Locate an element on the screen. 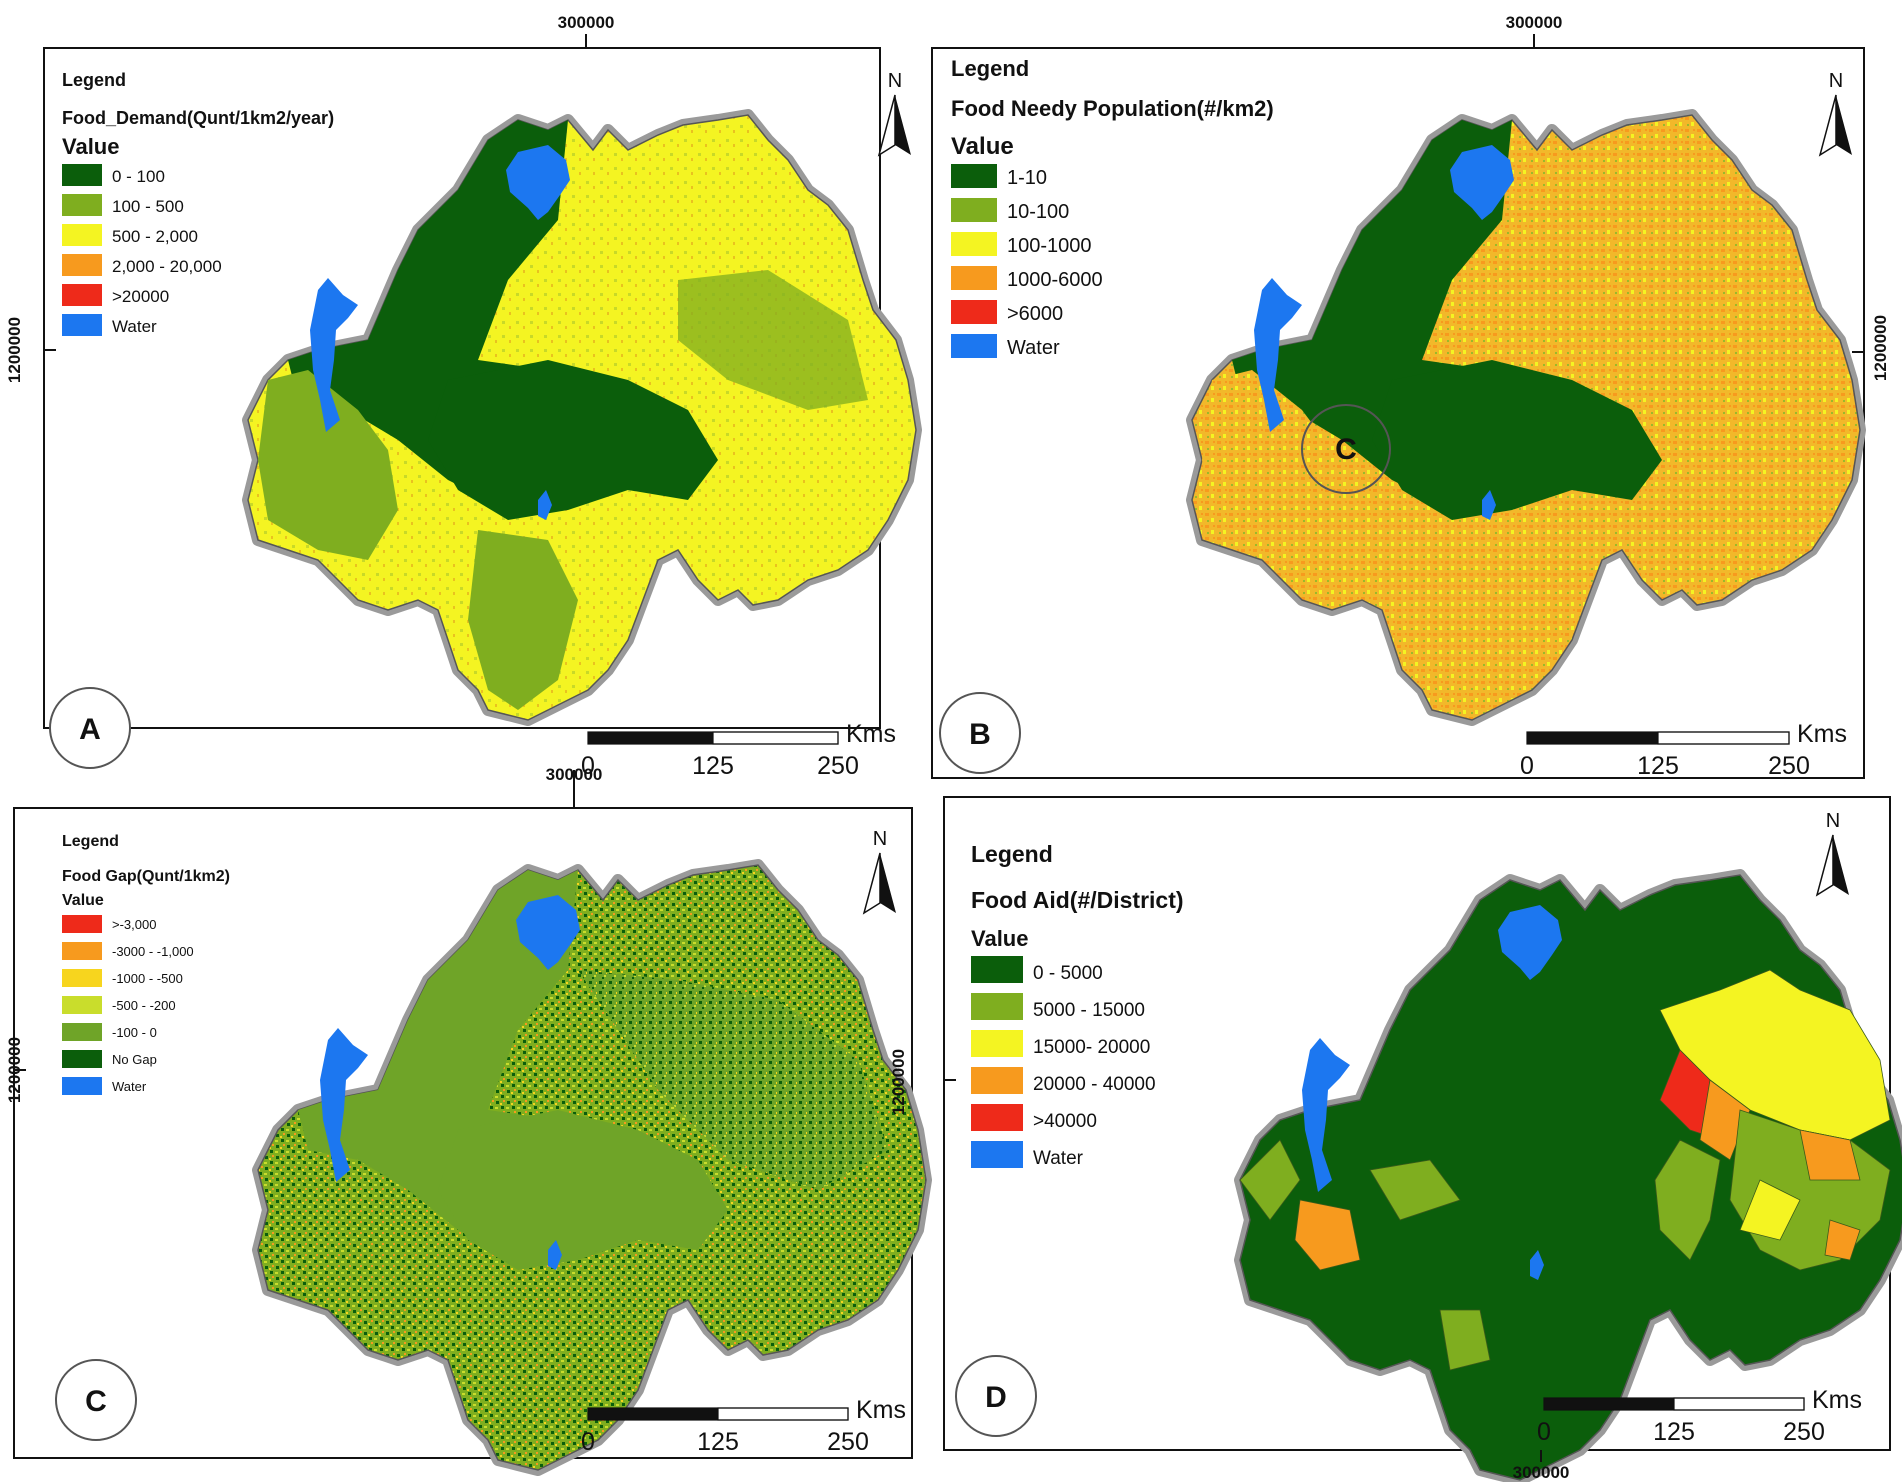 Image resolution: width=1902 pixels, height=1482 pixels. south-lobe-zone is located at coordinates (523, 620).